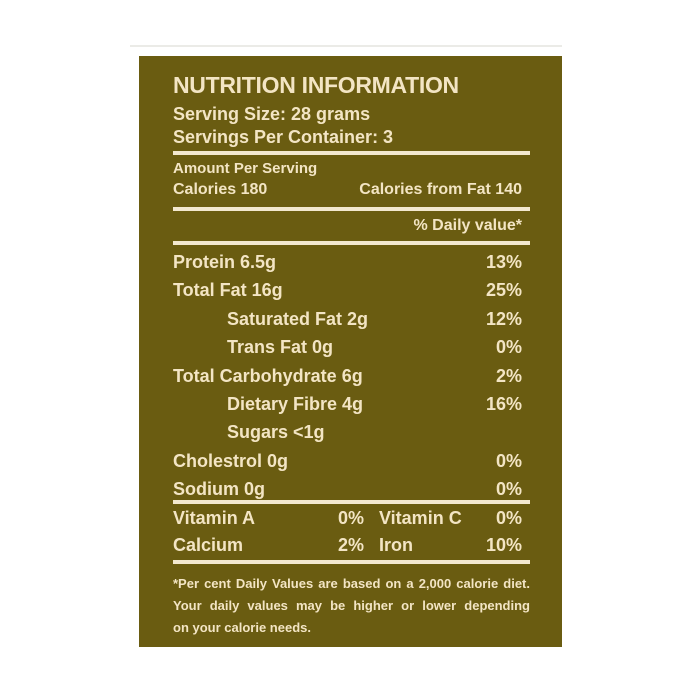 The width and height of the screenshot is (700, 700). What do you see at coordinates (280, 347) in the screenshot?
I see `nutrient-name: Trans Fat 0g` at bounding box center [280, 347].